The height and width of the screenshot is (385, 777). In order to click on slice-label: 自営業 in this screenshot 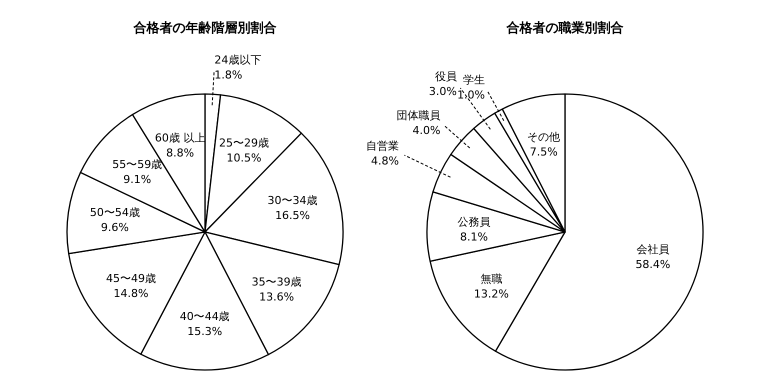, I will do `click(383, 146)`.